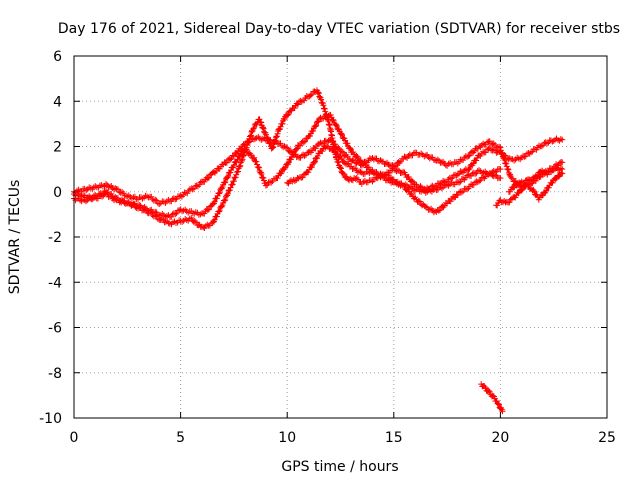 The width and height of the screenshot is (640, 480). Describe the element at coordinates (74, 438) in the screenshot. I see `x-tick-label: 0` at that location.